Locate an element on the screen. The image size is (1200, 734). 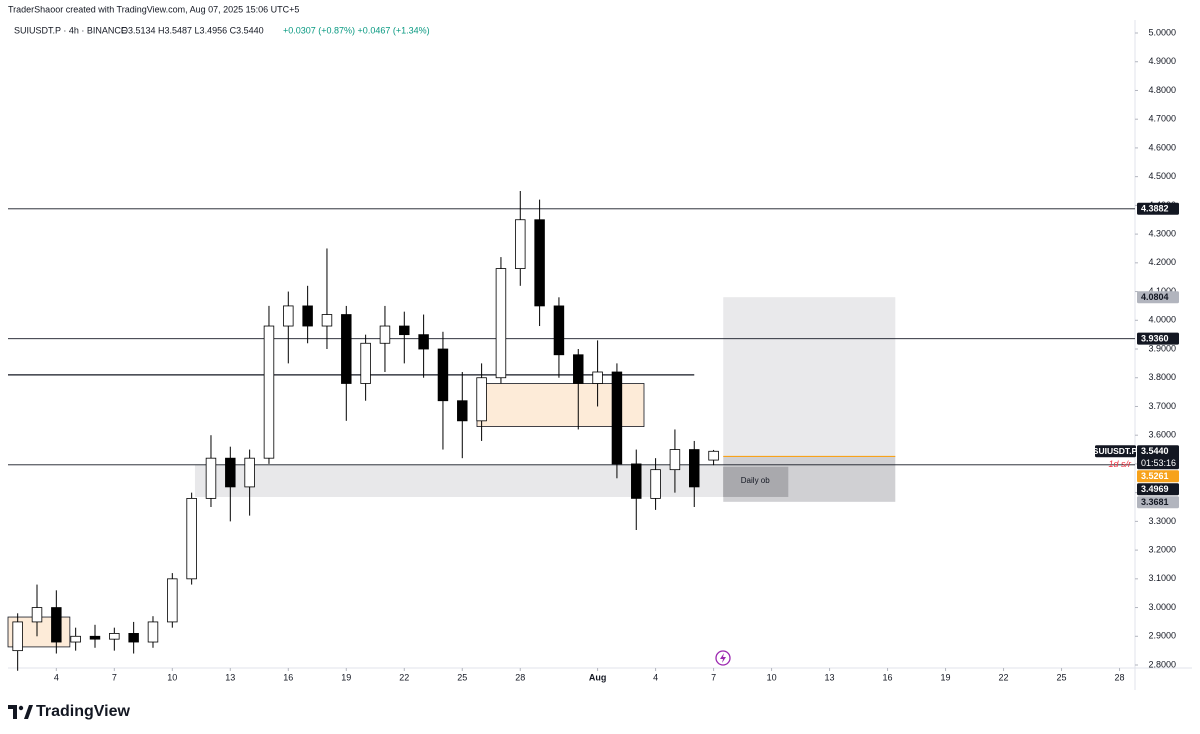
x-tick-label: Aug is located at coordinates (598, 677).